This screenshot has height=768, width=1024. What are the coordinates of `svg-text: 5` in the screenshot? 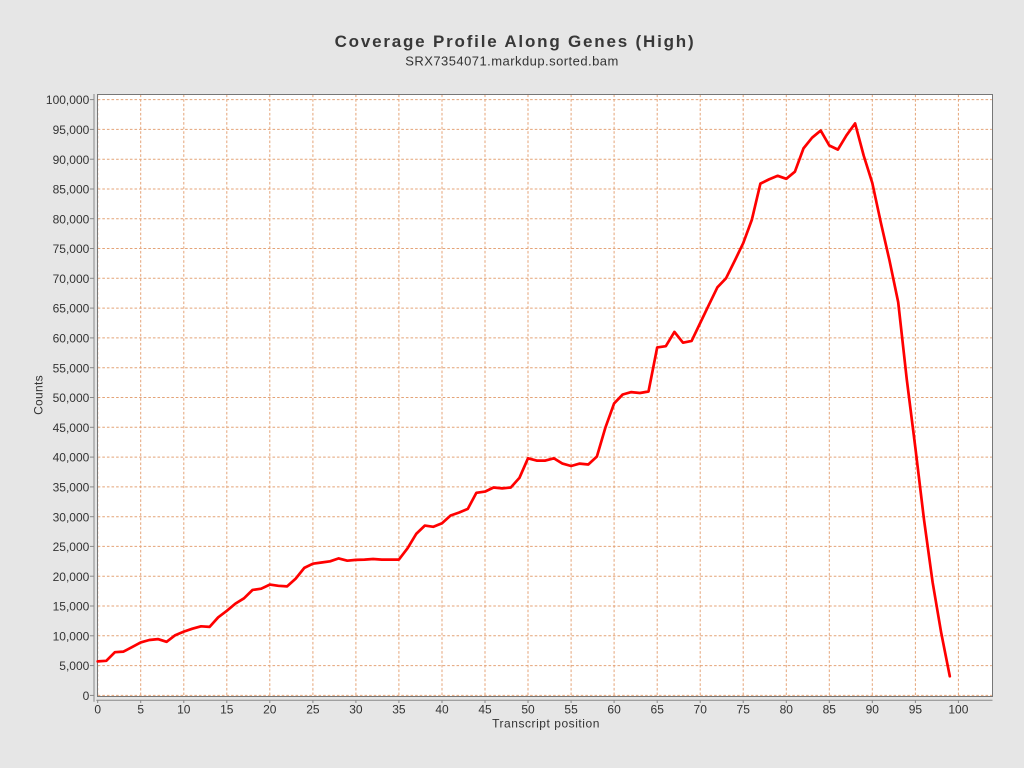 It's located at (140, 710).